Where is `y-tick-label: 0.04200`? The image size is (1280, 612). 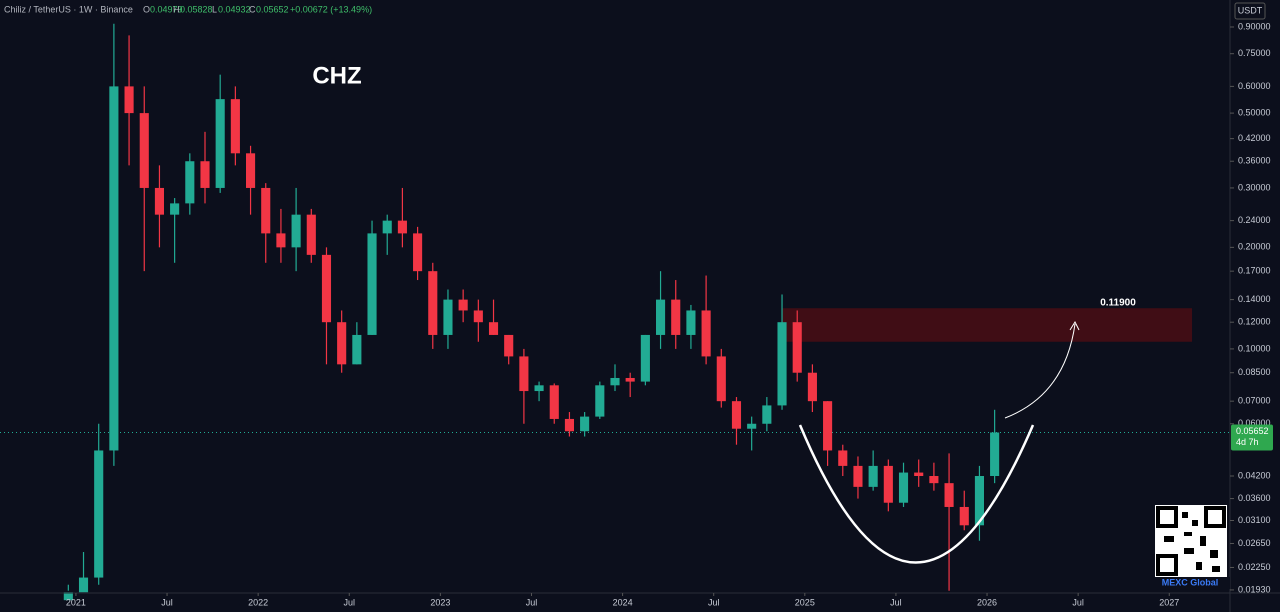
y-tick-label: 0.04200 is located at coordinates (1254, 475).